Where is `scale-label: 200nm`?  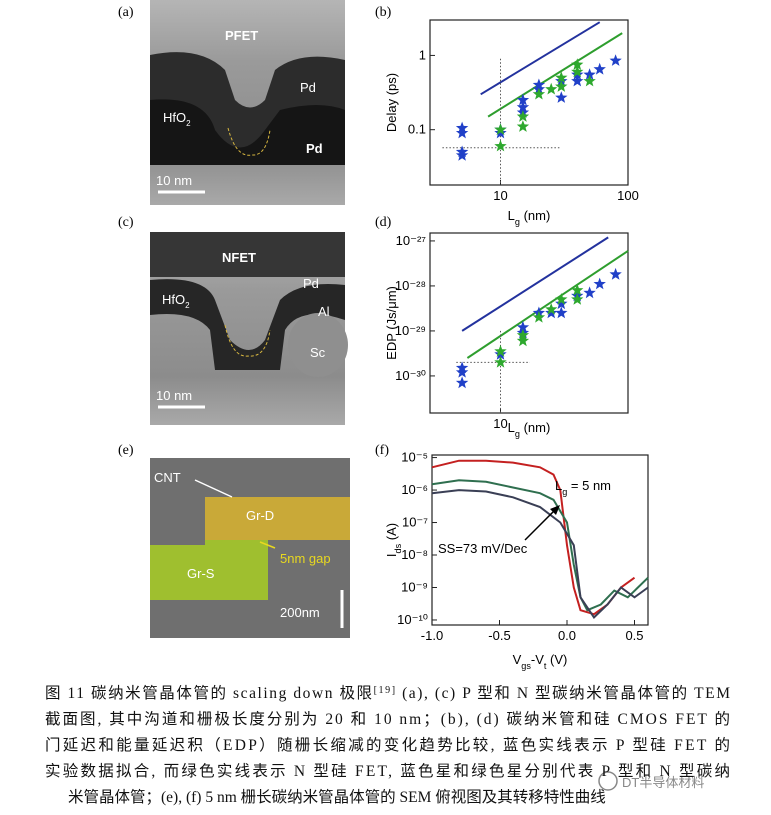 scale-label: 200nm is located at coordinates (300, 612).